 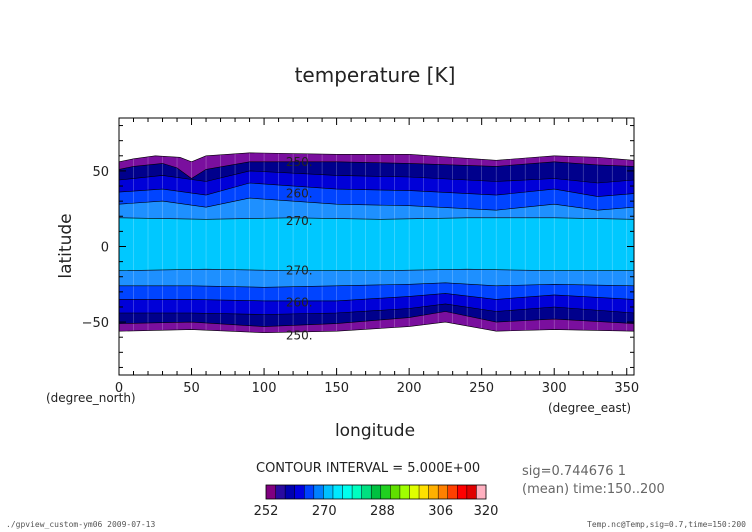 I want to click on colorbar-tick-label: 252, so click(x=266, y=511).